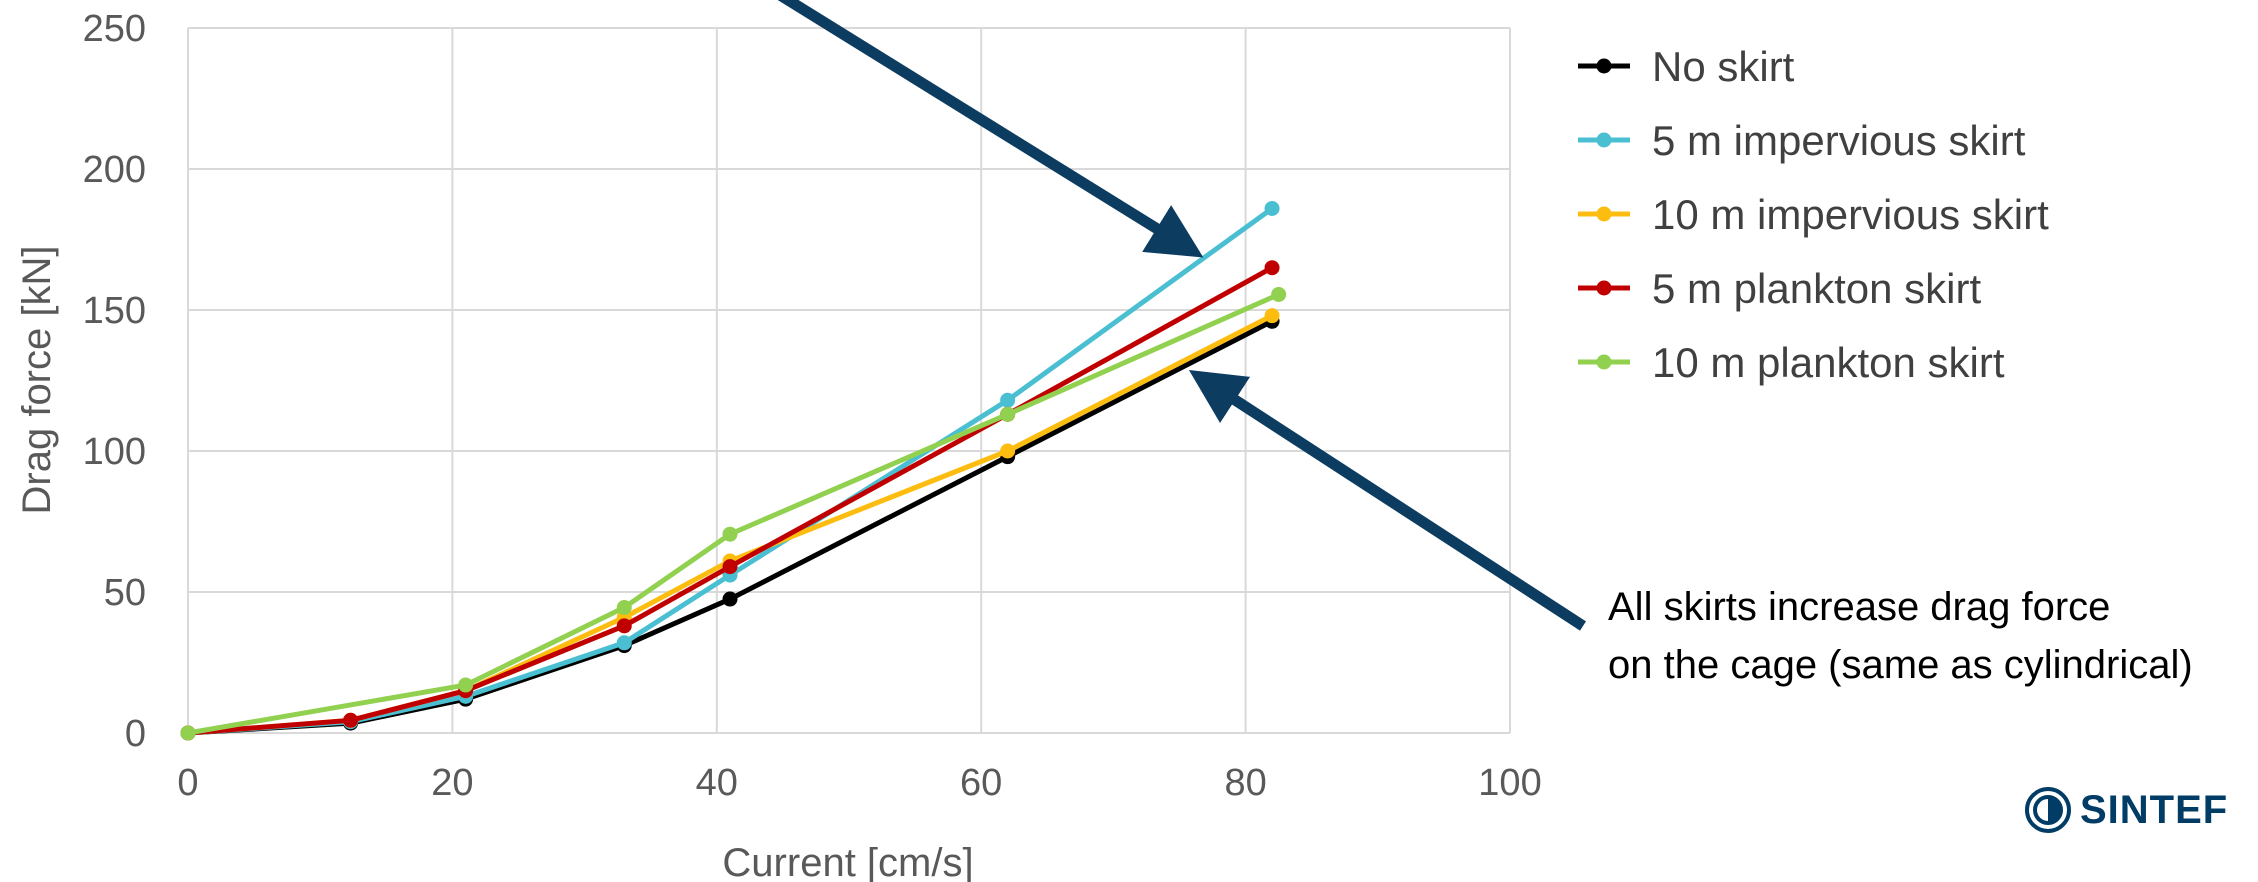  What do you see at coordinates (2048, 810) in the screenshot?
I see `sintef-emblem-icon` at bounding box center [2048, 810].